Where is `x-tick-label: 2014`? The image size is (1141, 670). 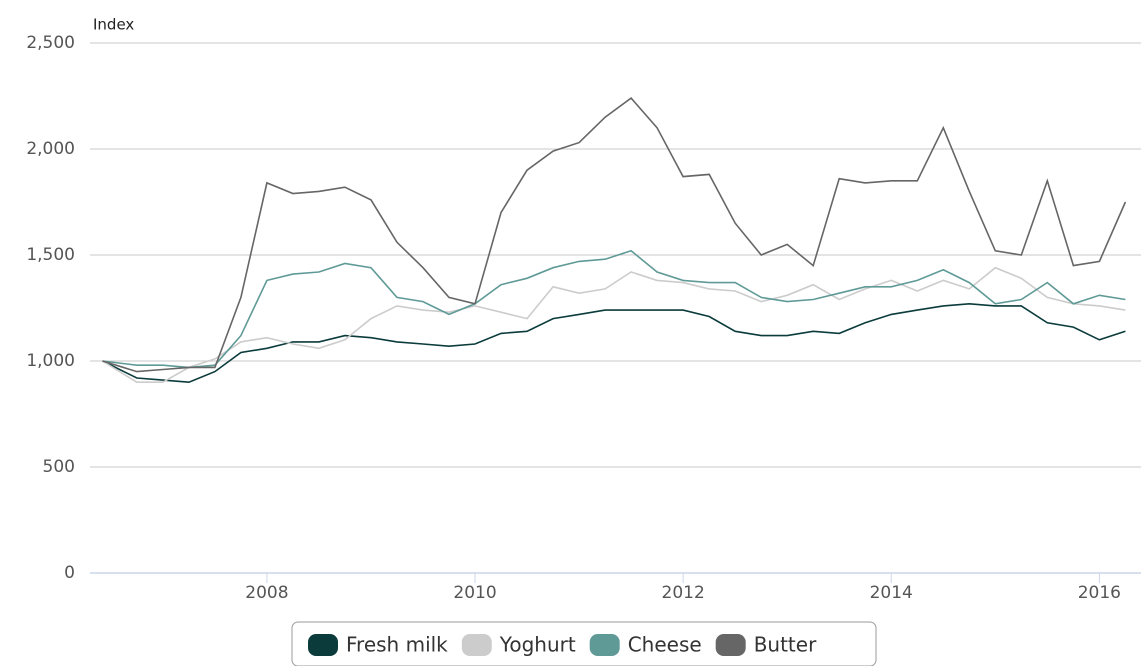
x-tick-label: 2014 is located at coordinates (891, 593).